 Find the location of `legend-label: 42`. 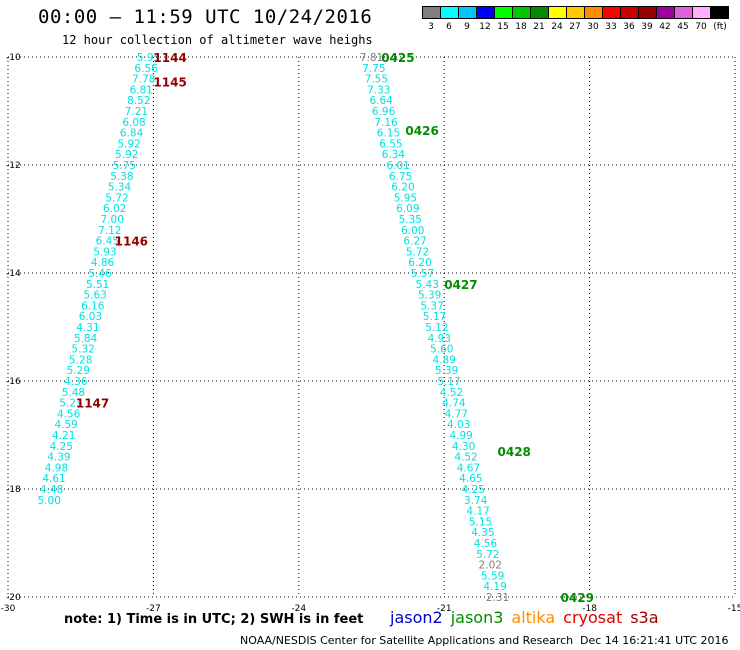

legend-label: 42 is located at coordinates (665, 27).